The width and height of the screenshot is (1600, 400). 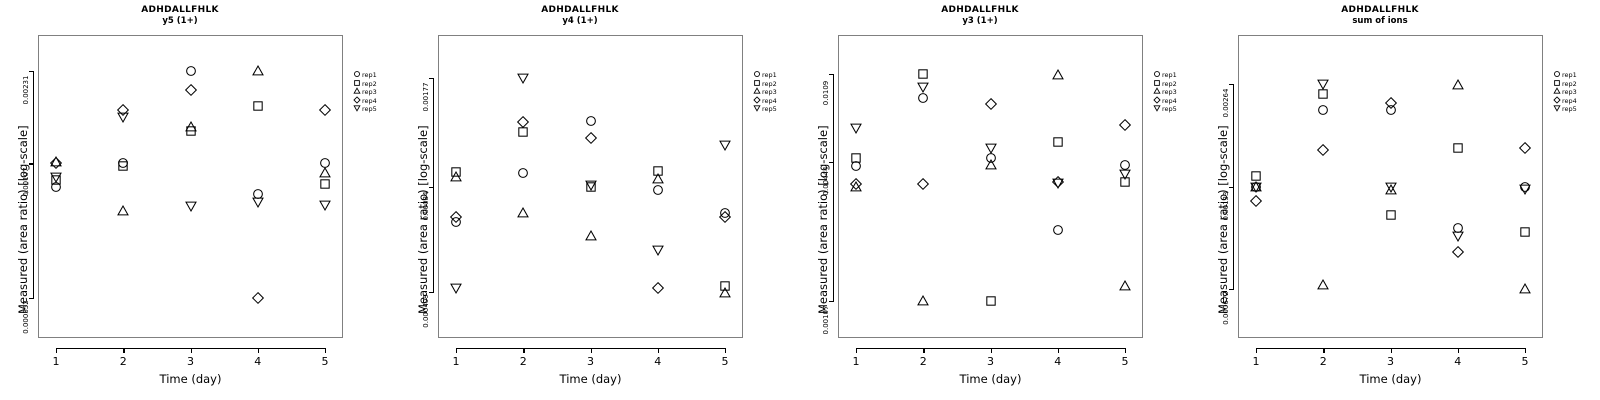 What do you see at coordinates (980, 21) in the screenshot?
I see `panel-subtitle: y3 (1+)` at bounding box center [980, 21].